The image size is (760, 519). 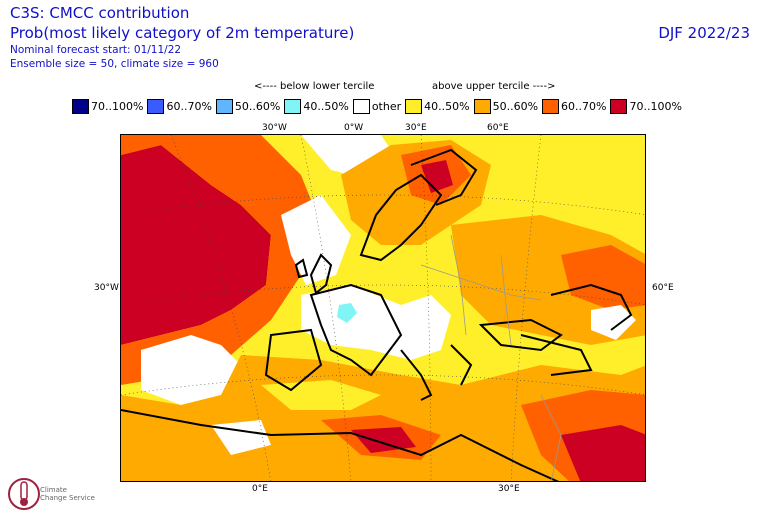 I want to click on lon-label-top: 60°E, so click(x=498, y=128).